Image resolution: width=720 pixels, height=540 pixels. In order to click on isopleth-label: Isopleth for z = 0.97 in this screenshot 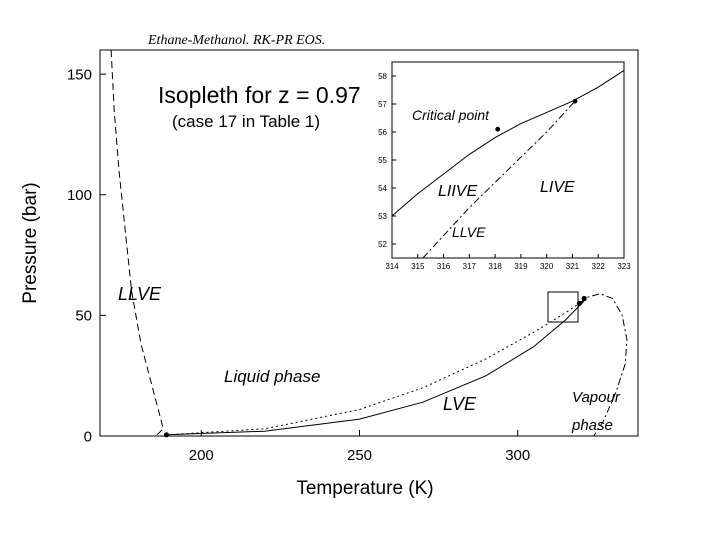, I will do `click(259, 95)`.